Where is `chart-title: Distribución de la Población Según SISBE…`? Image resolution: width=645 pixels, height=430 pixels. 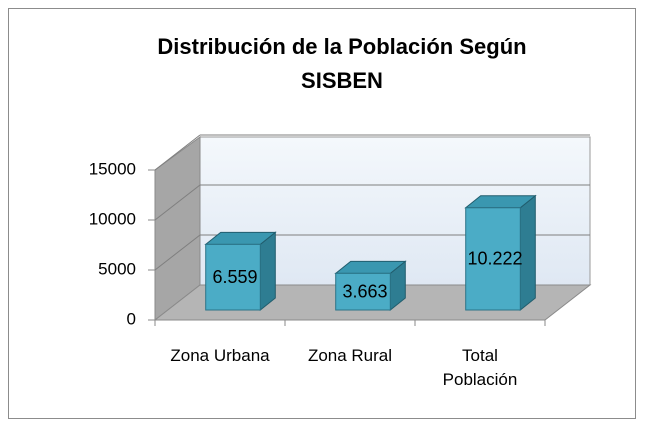 chart-title: Distribución de la Población Según SISBE… is located at coordinates (342, 63).